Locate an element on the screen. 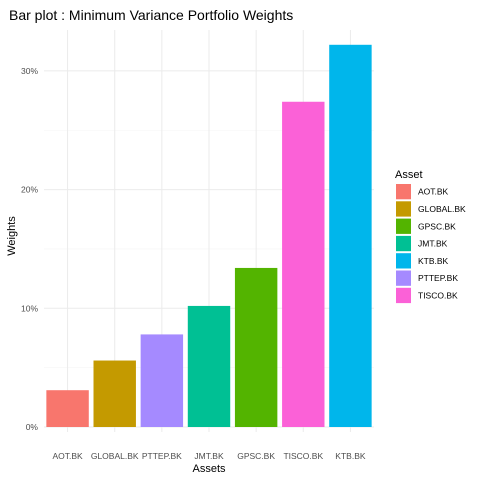 This screenshot has width=480, height=485. y-axis-title: Weights is located at coordinates (12, 236).